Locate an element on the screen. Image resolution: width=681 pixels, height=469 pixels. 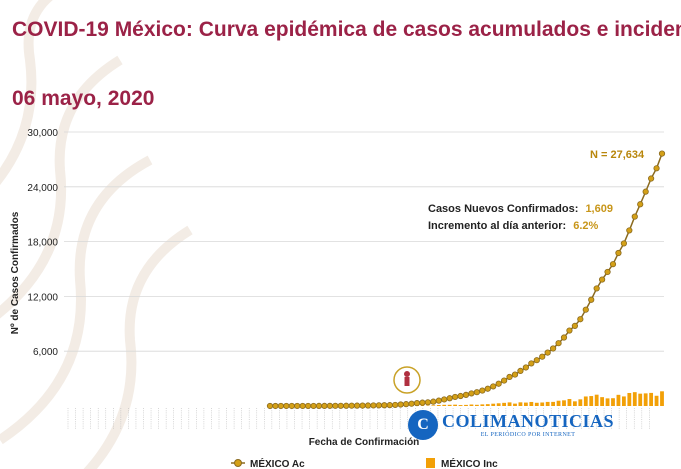
total-annotation: N = 27,634 is located at coordinates (617, 155).